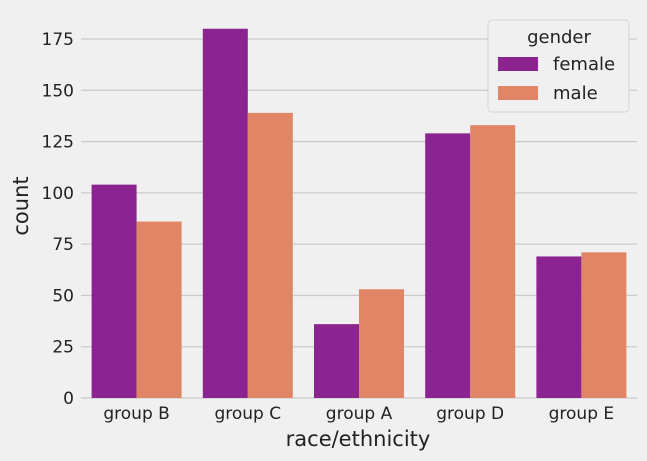 The image size is (647, 461). I want to click on legend-label-female: female, so click(584, 64).